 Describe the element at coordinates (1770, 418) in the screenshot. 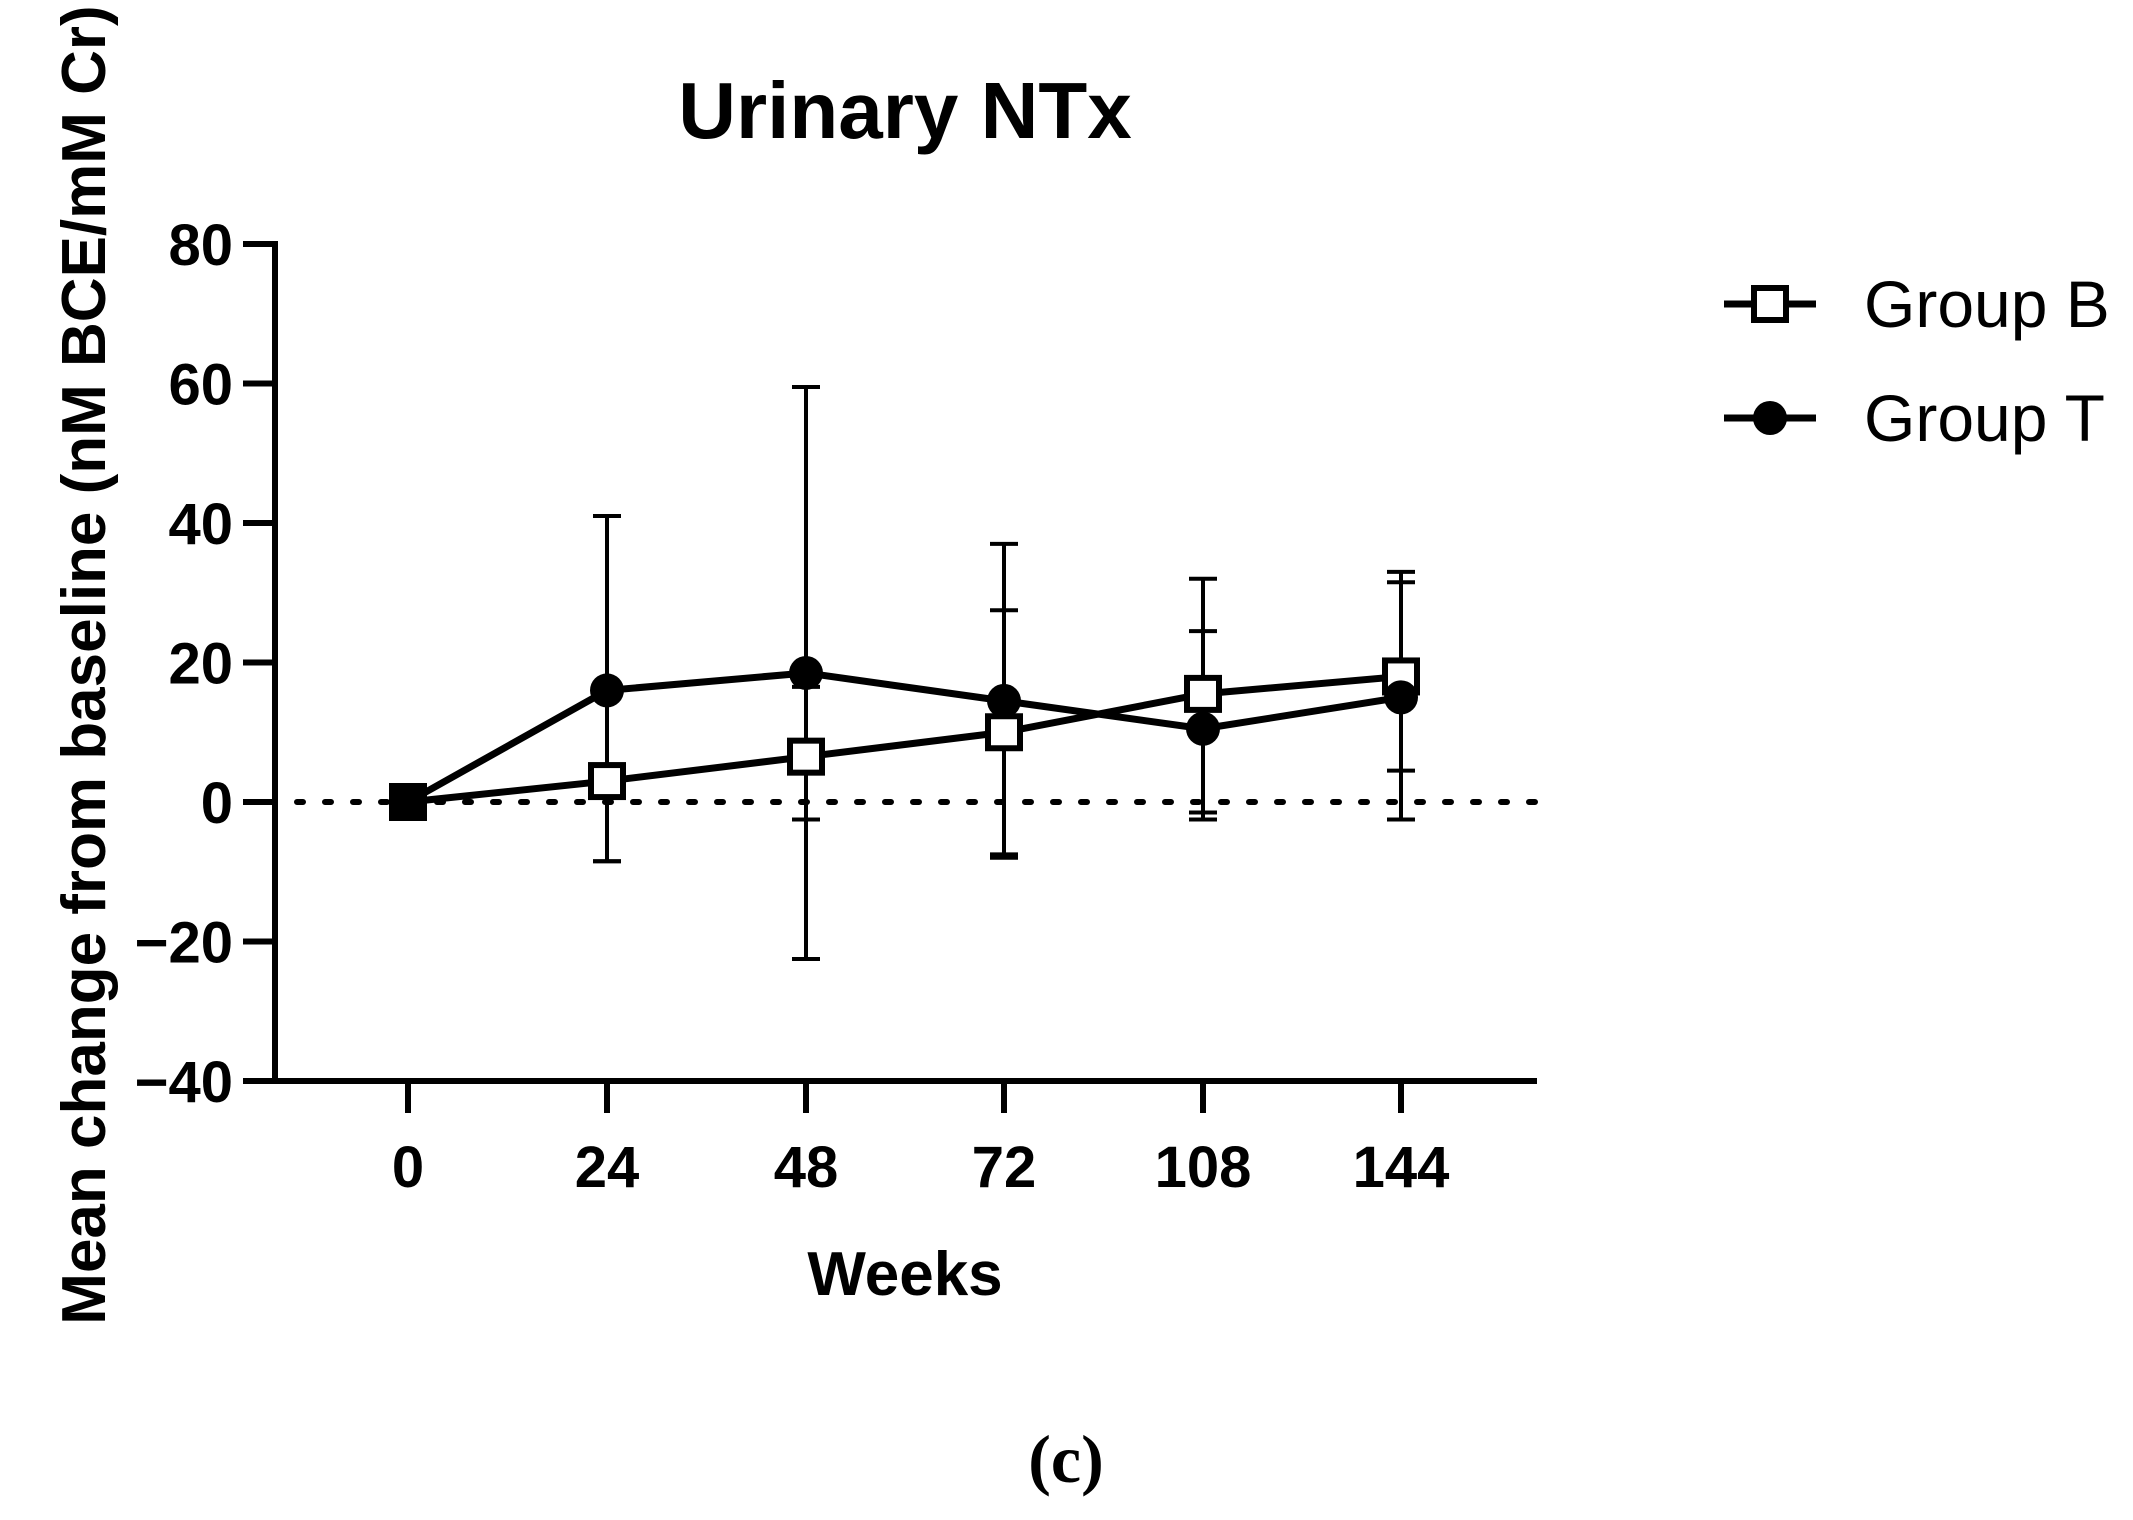

I see `legend-marker-group-t` at that location.